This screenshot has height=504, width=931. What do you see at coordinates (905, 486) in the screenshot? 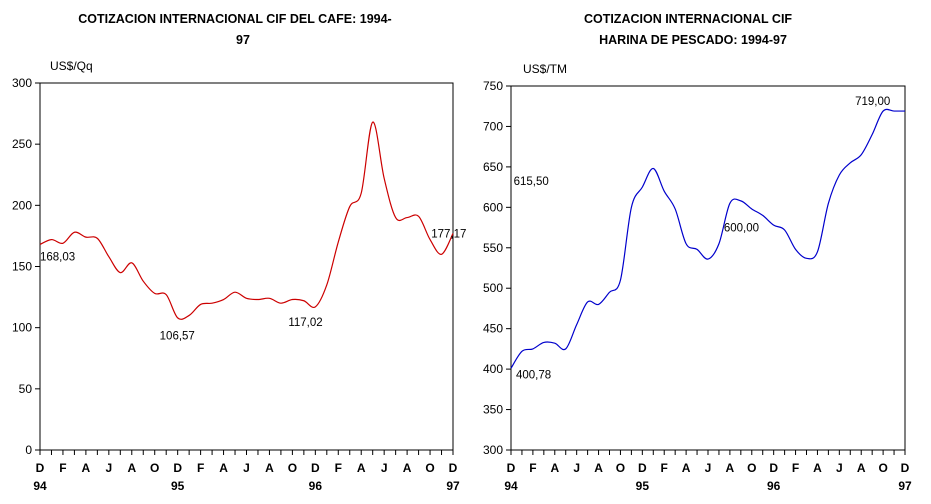
I see `fishmeal-x-year-label: 97` at bounding box center [905, 486].